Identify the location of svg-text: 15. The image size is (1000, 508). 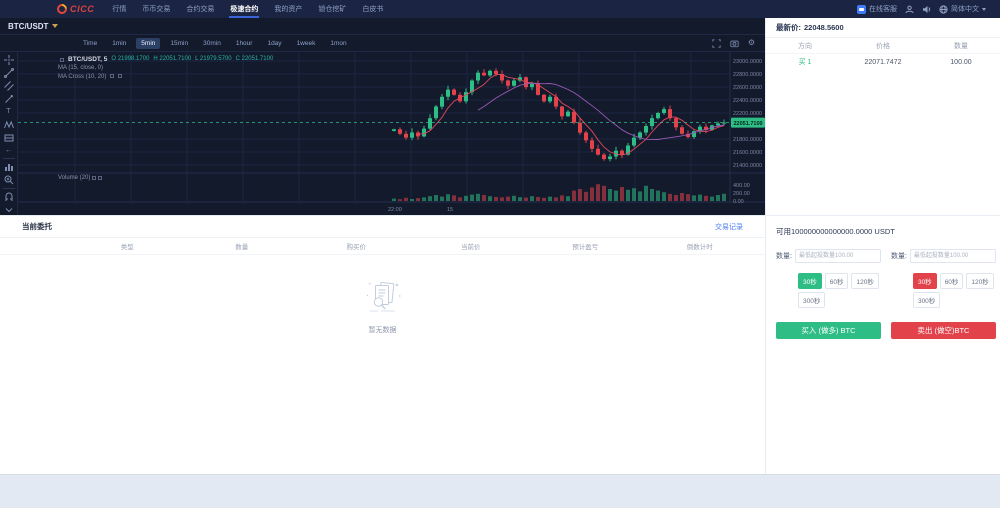
(450, 210).